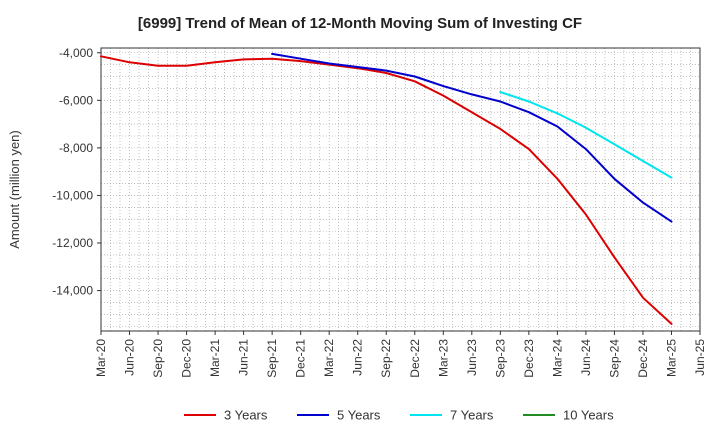 This screenshot has height=440, width=720. What do you see at coordinates (643, 358) in the screenshot?
I see `x-tick-label: Dec-24` at bounding box center [643, 358].